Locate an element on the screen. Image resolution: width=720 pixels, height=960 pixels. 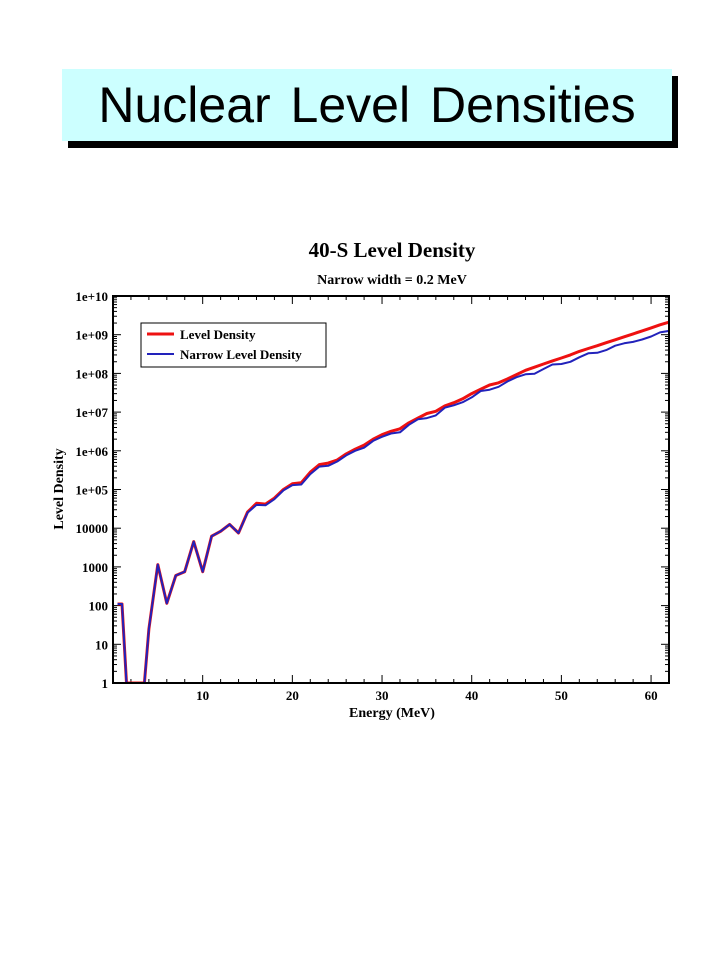
x-tick-label: 30 is located at coordinates (382, 695).